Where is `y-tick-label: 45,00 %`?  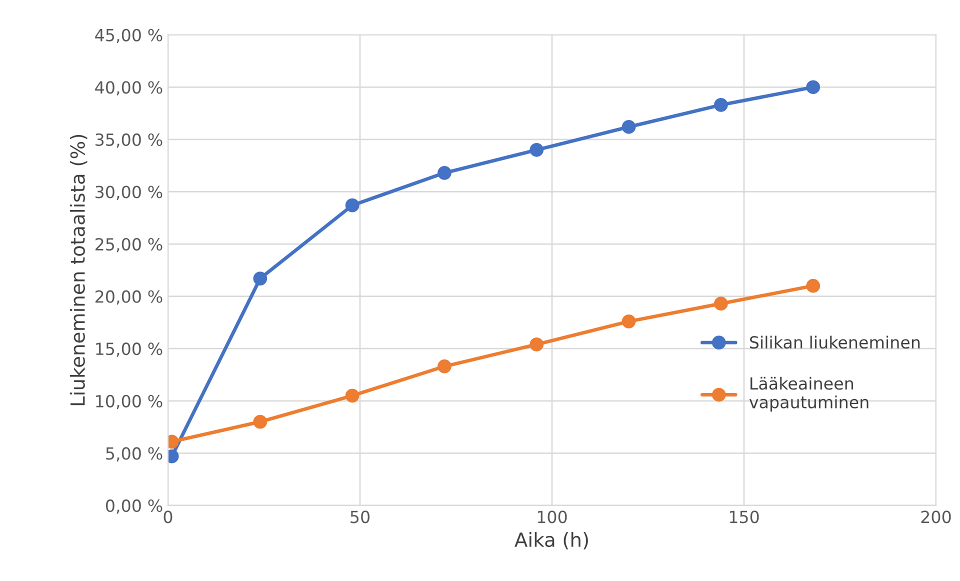
y-tick-label: 45,00 % is located at coordinates (128, 36).